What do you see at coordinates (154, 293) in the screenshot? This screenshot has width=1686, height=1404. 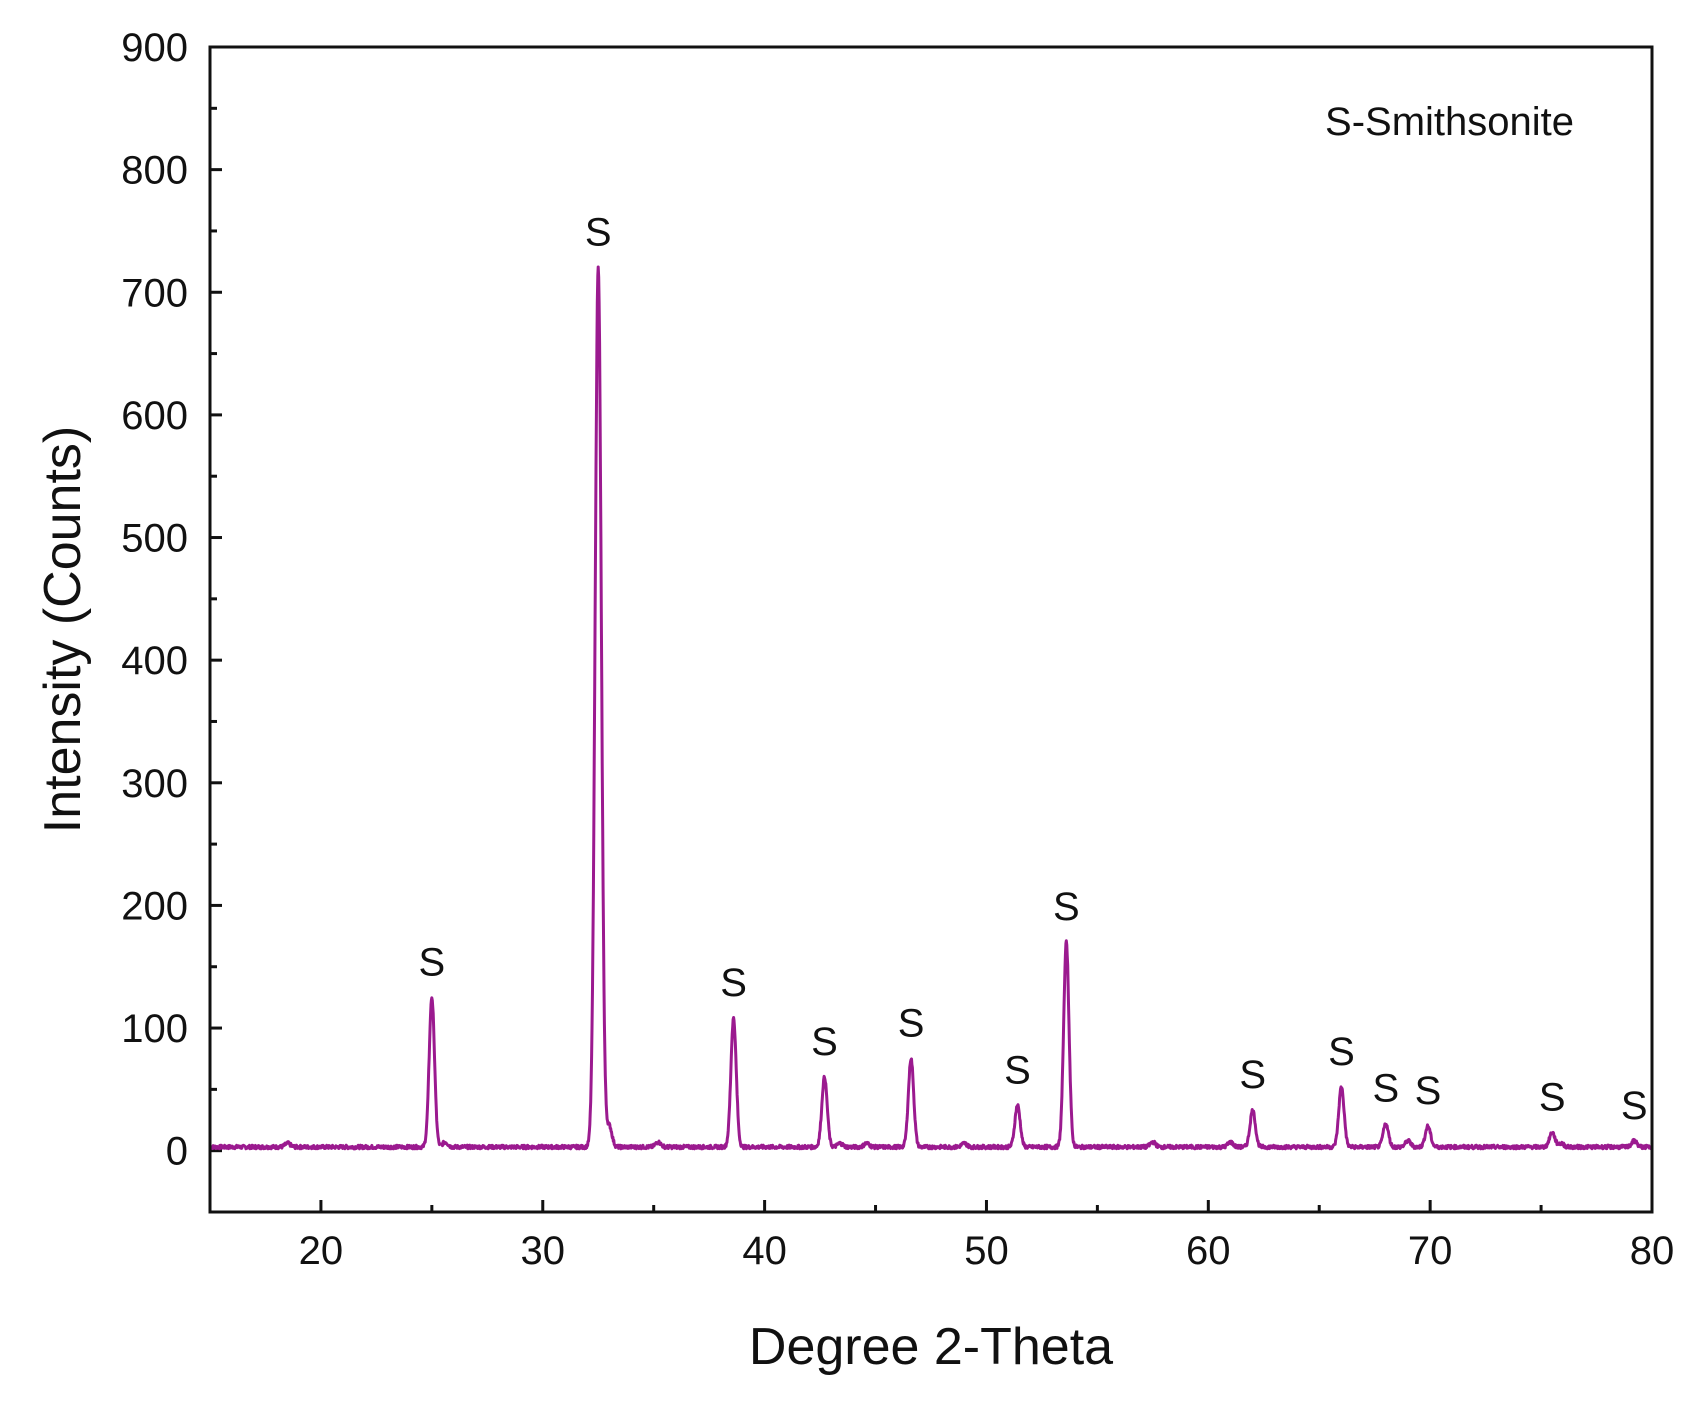 I see `y-tick-label: 700` at bounding box center [154, 293].